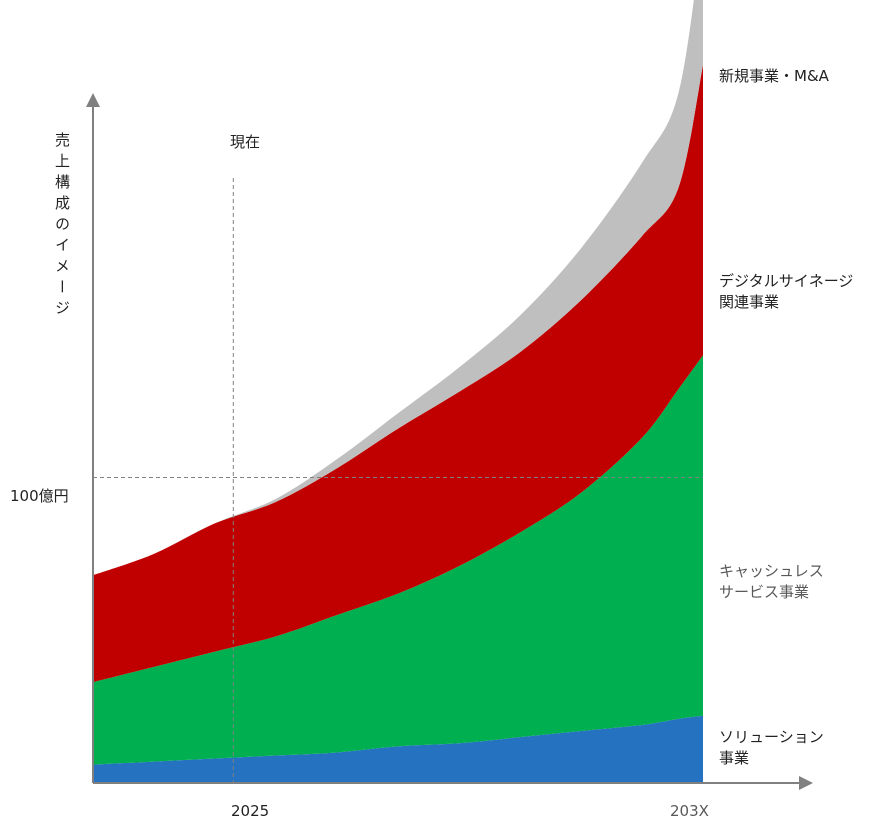  What do you see at coordinates (771, 748) in the screenshot?
I see `legend-label-solution: ソリューション 事業` at bounding box center [771, 748].